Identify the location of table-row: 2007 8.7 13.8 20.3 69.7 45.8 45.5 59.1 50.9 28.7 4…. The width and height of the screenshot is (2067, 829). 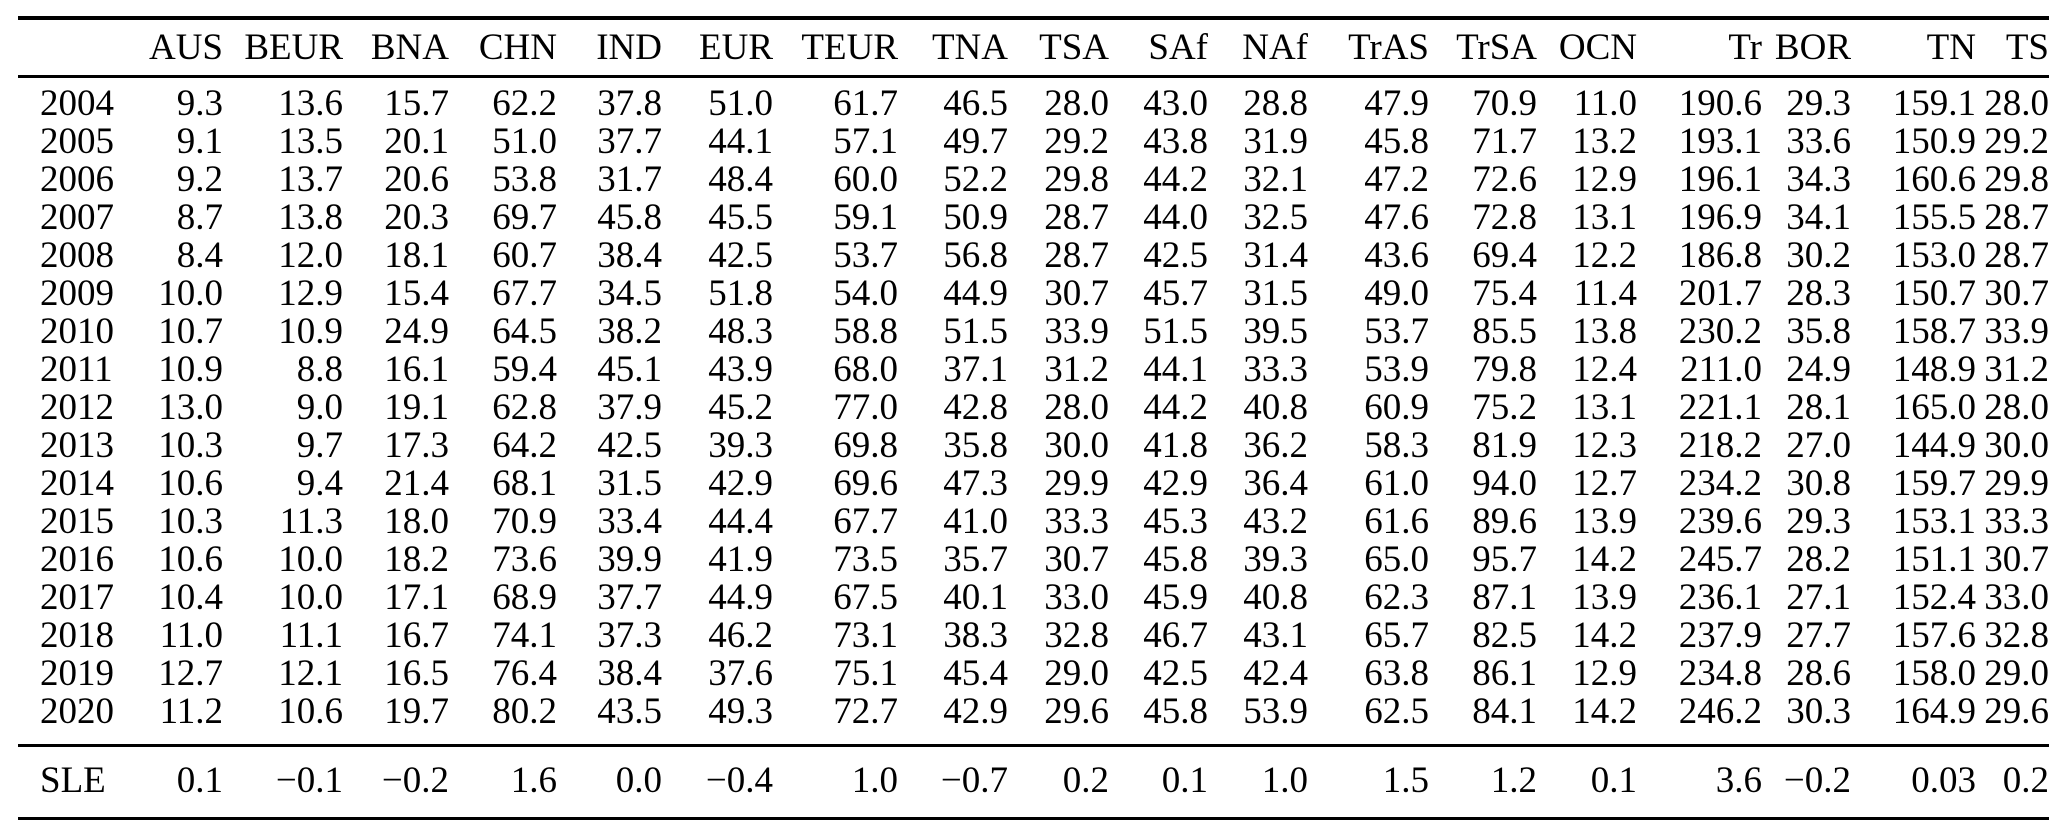
(1033, 218).